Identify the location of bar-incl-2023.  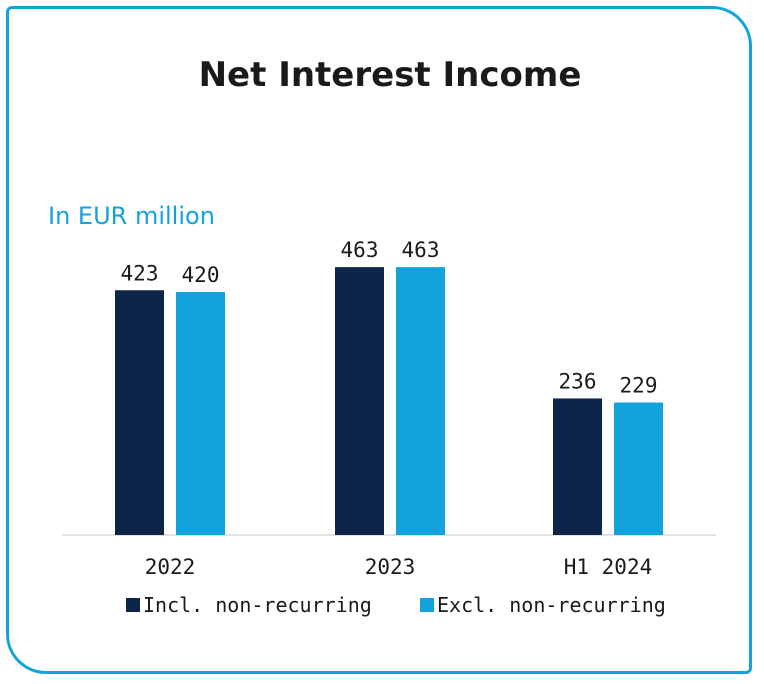
(359, 401).